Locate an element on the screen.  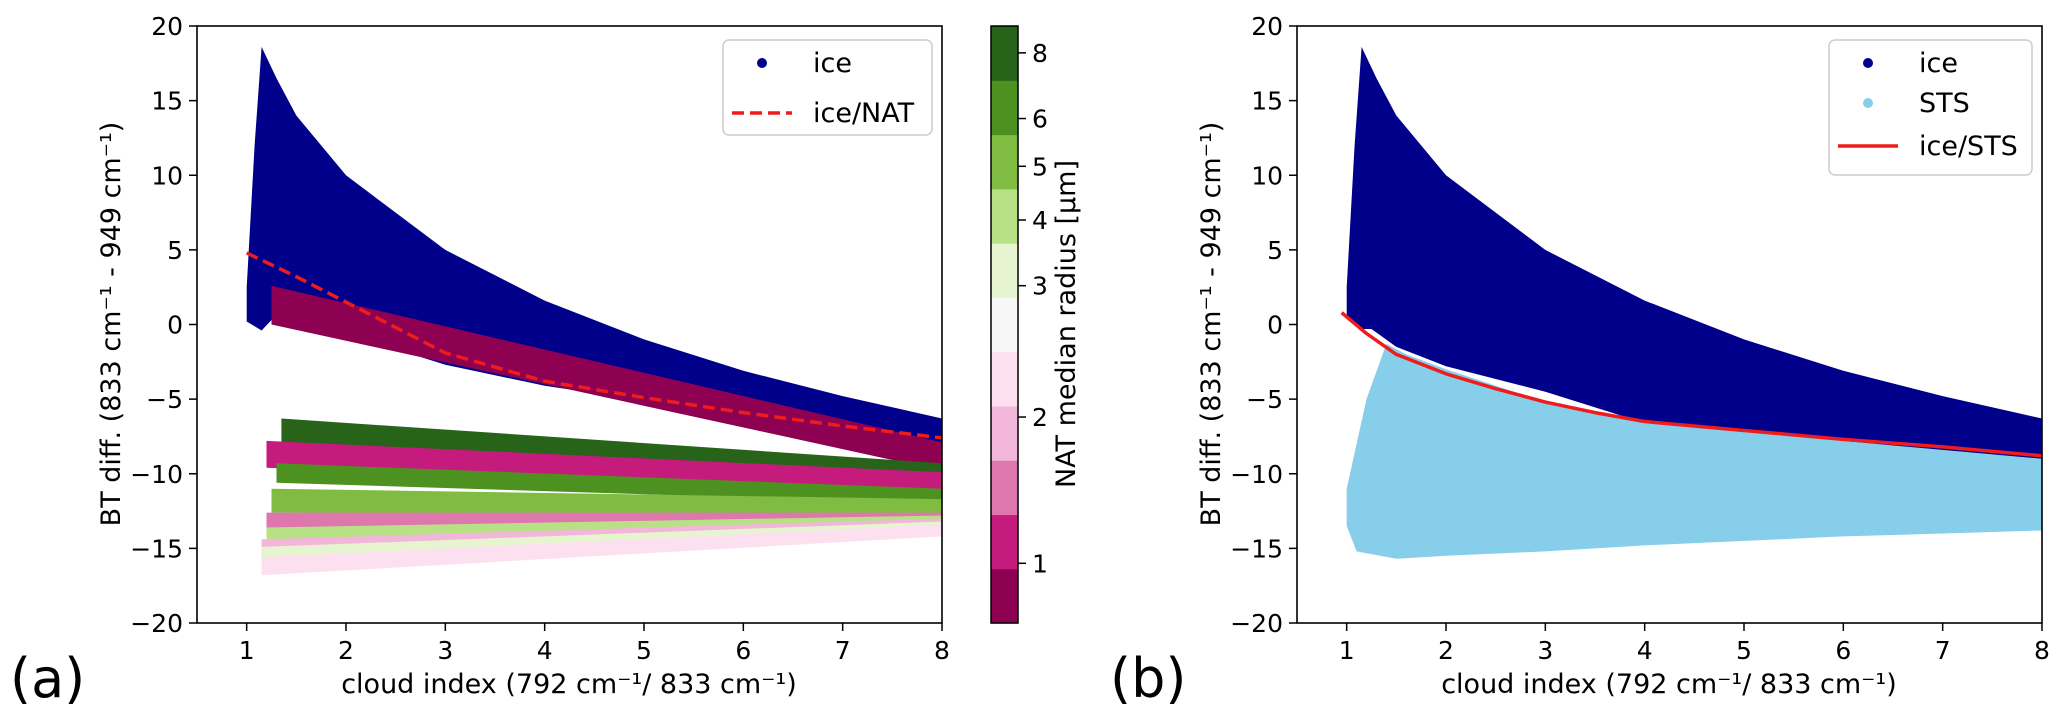
colorbar-frame is located at coordinates (1004, 324).